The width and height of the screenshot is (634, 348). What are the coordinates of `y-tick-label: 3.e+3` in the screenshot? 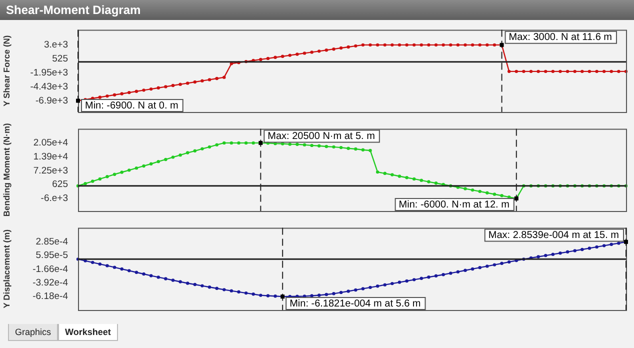 It's located at (56, 45).